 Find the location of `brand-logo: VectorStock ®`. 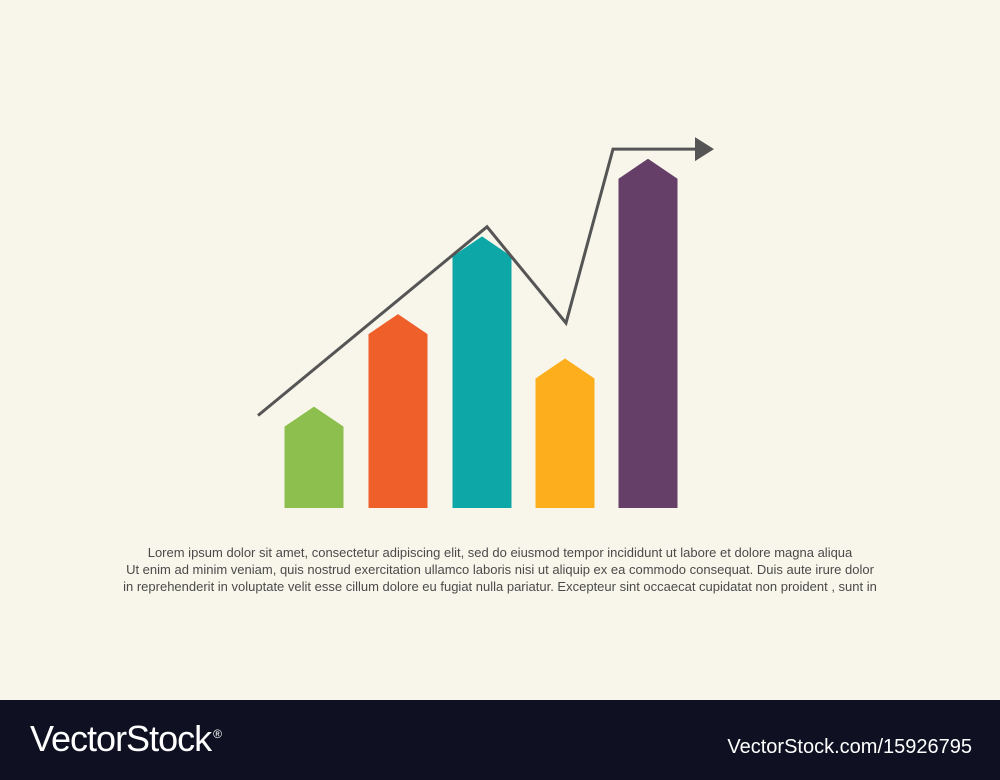

brand-logo: VectorStock ® is located at coordinates (126, 739).